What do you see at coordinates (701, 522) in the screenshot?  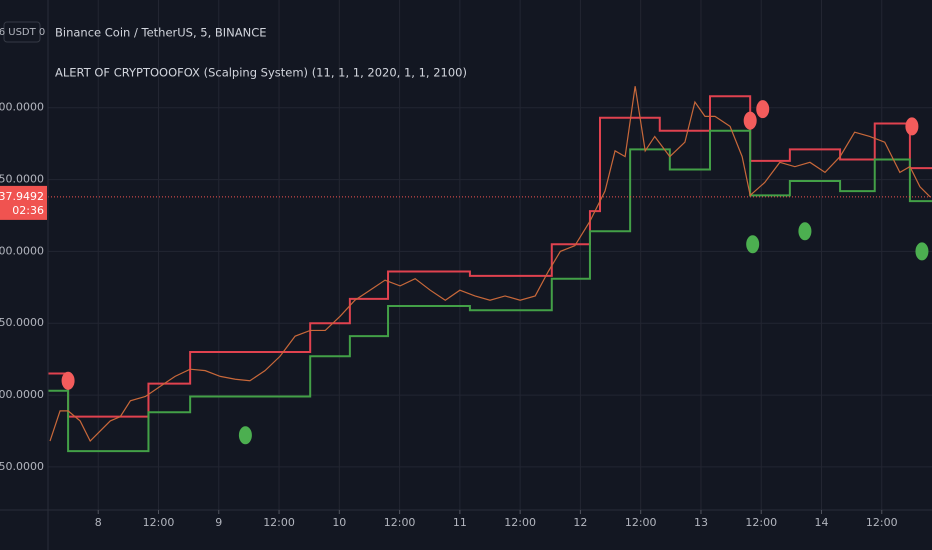 I see `x-tick-label: 13` at bounding box center [701, 522].